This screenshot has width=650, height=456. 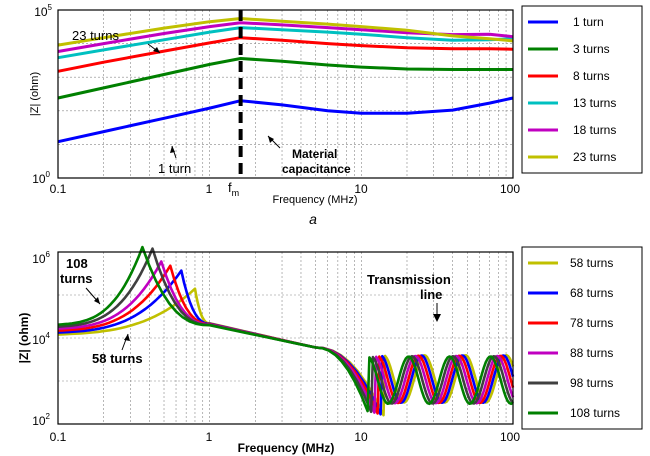 I want to click on arrowhead-material, so click(x=271, y=139).